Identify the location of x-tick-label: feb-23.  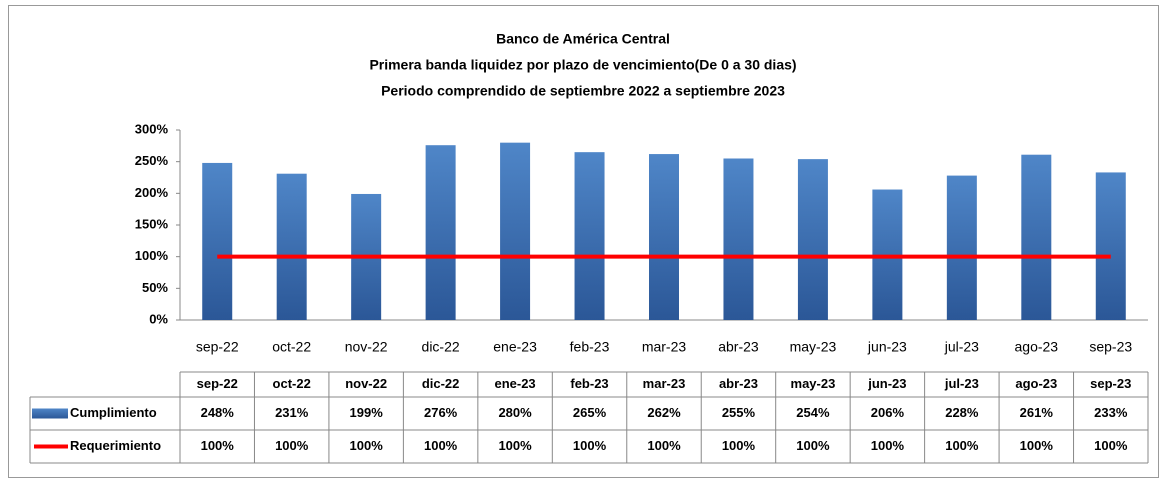
(590, 347).